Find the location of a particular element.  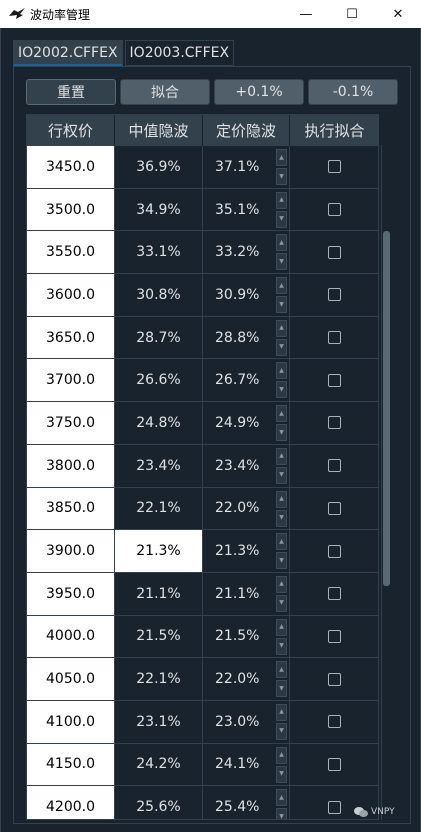

pricing-vol-spinbox: 22.0% ▲ ▼ is located at coordinates (246, 509).